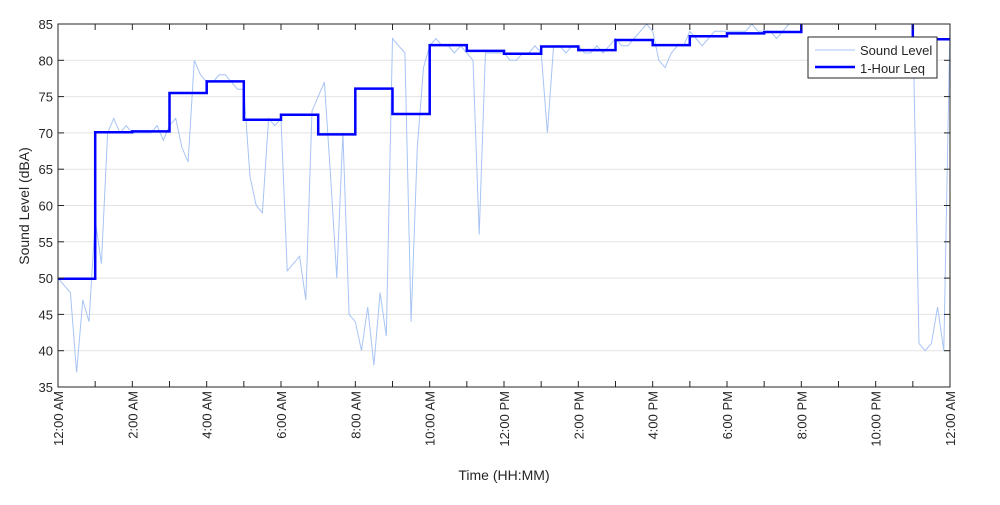 The width and height of the screenshot is (1000, 505). What do you see at coordinates (355, 415) in the screenshot?
I see `x-tick-label: 8:00 AM` at bounding box center [355, 415].